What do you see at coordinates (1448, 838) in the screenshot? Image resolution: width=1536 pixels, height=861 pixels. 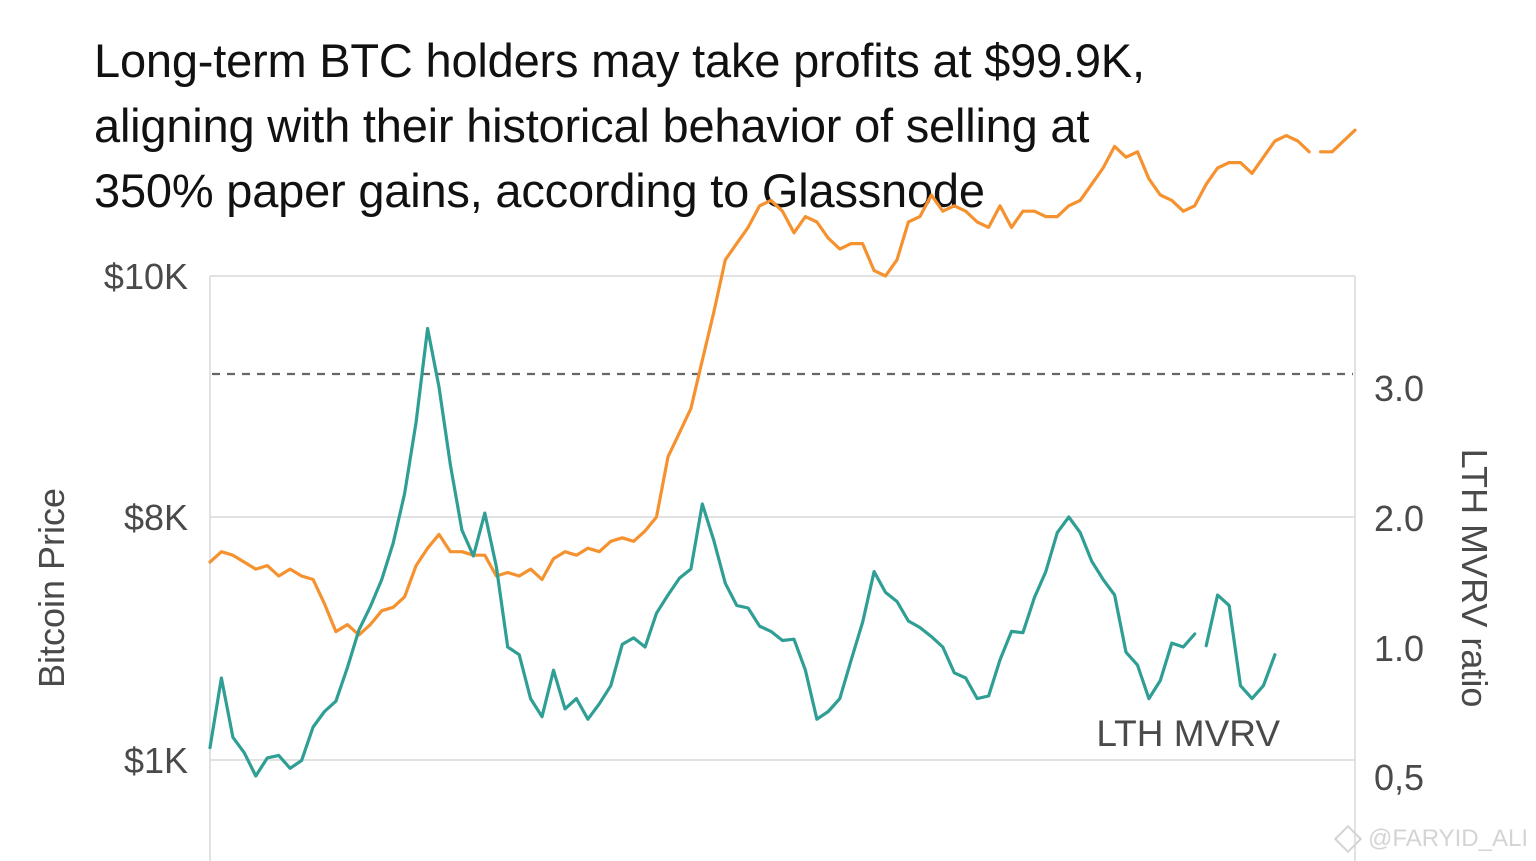 I see `watermark-text: @FARYID_ALI` at bounding box center [1448, 838].